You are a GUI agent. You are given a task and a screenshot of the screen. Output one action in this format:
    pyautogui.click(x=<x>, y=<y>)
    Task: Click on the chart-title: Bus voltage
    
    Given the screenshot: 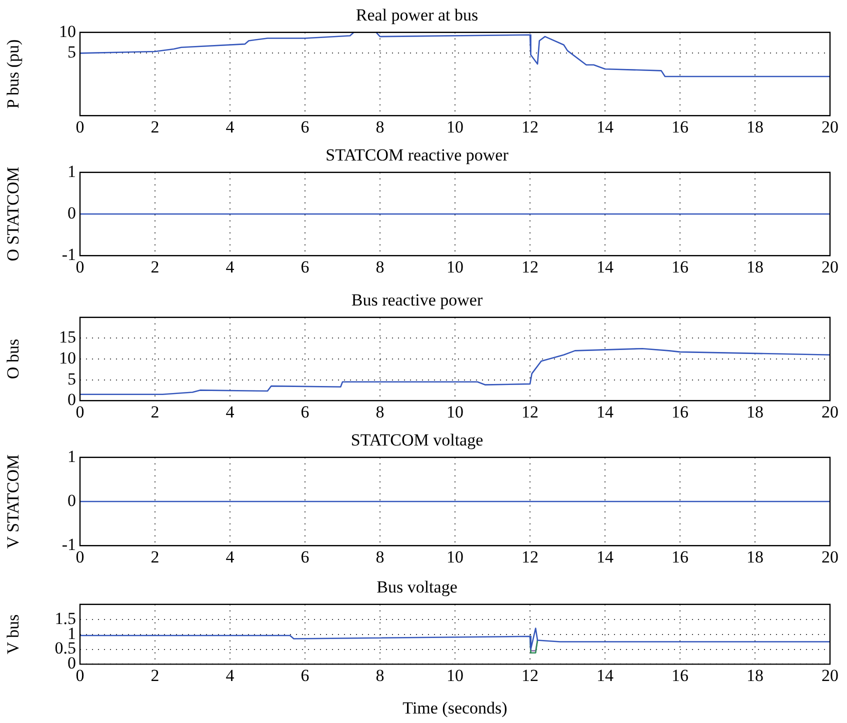 What is the action you would take?
    pyautogui.click(x=417, y=587)
    